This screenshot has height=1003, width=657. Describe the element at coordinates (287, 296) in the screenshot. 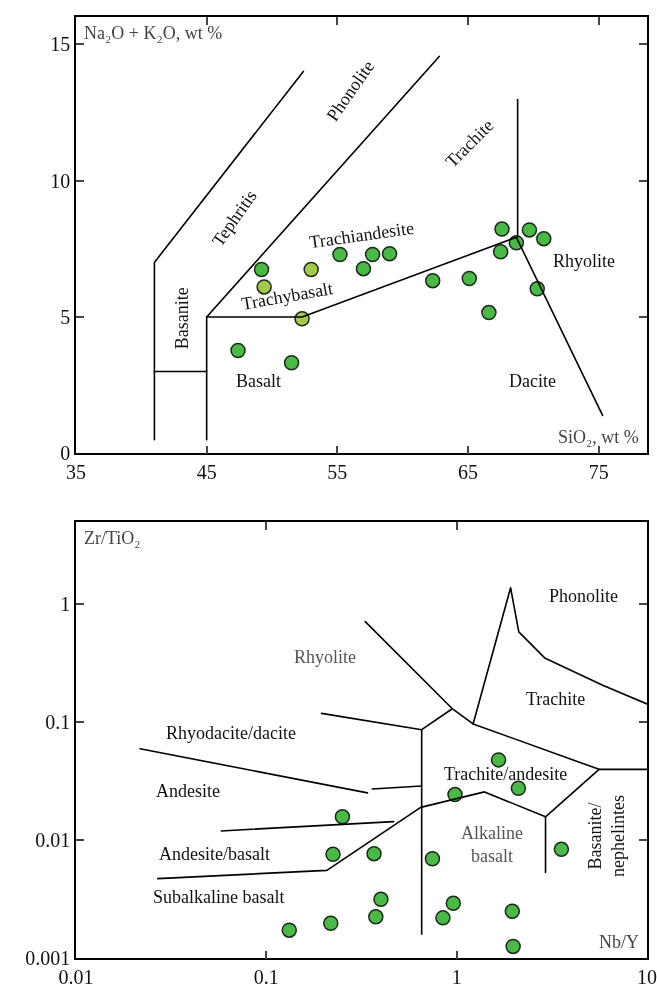

I see `annotation: Trachybasalt` at that location.